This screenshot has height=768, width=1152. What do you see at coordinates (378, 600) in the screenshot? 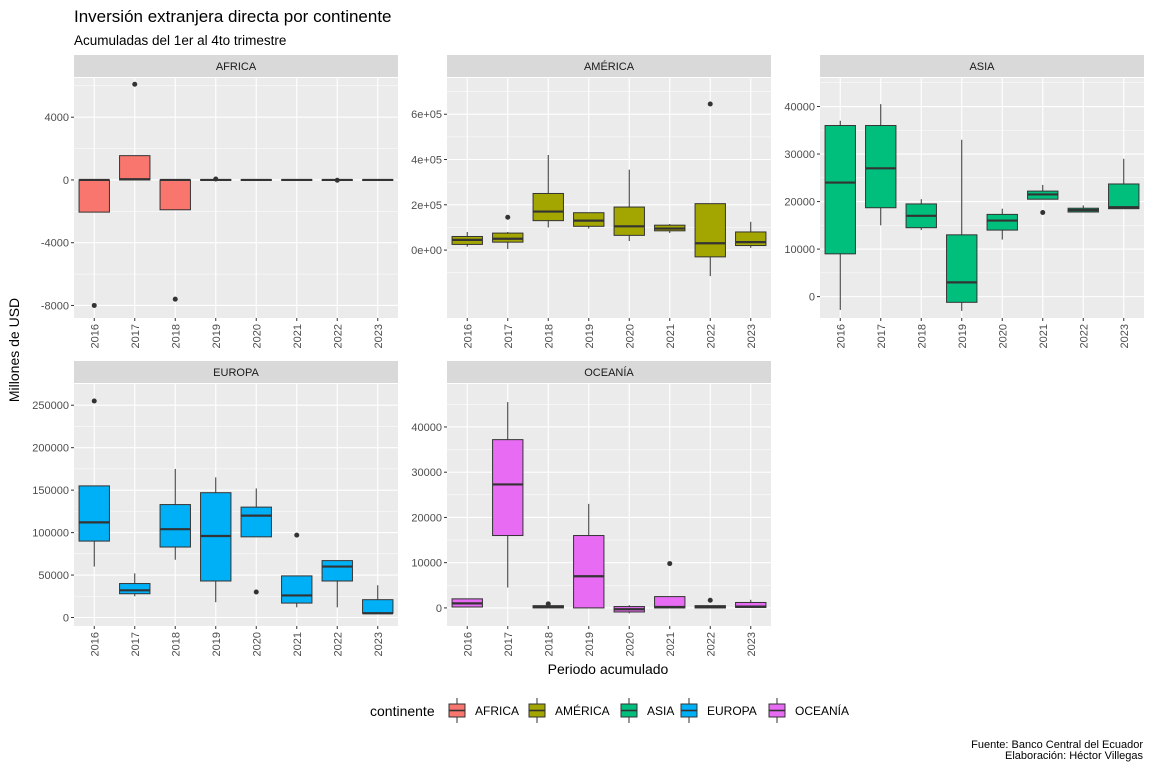
I see `box-europa-2023` at bounding box center [378, 600].